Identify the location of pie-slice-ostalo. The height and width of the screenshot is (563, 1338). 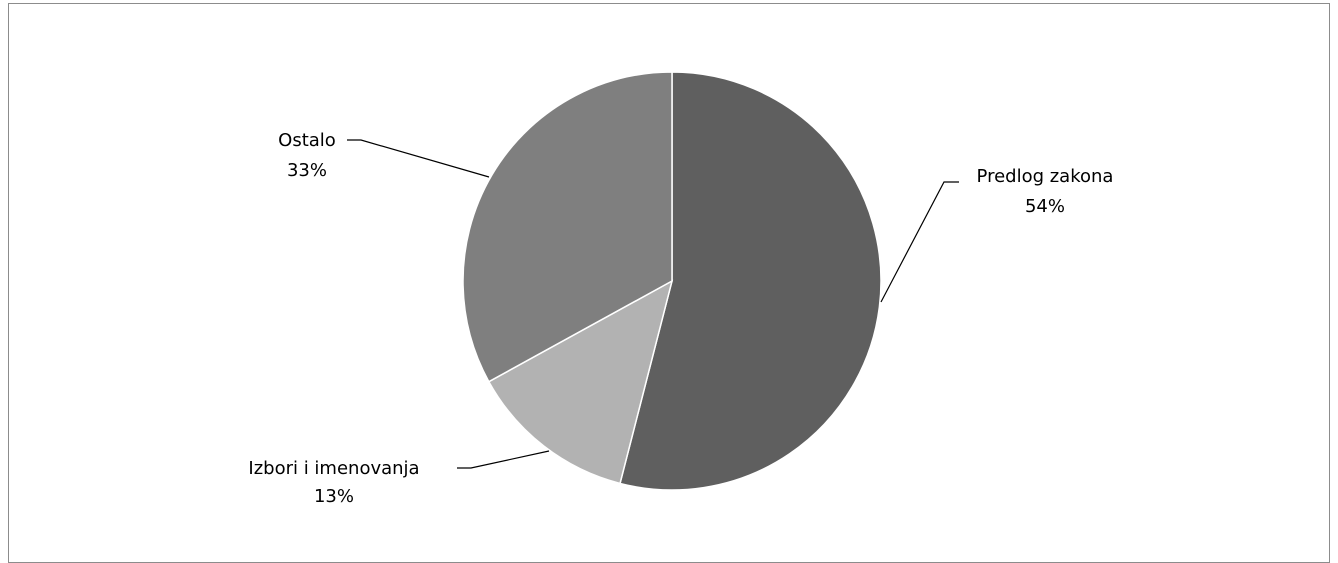
(567, 227).